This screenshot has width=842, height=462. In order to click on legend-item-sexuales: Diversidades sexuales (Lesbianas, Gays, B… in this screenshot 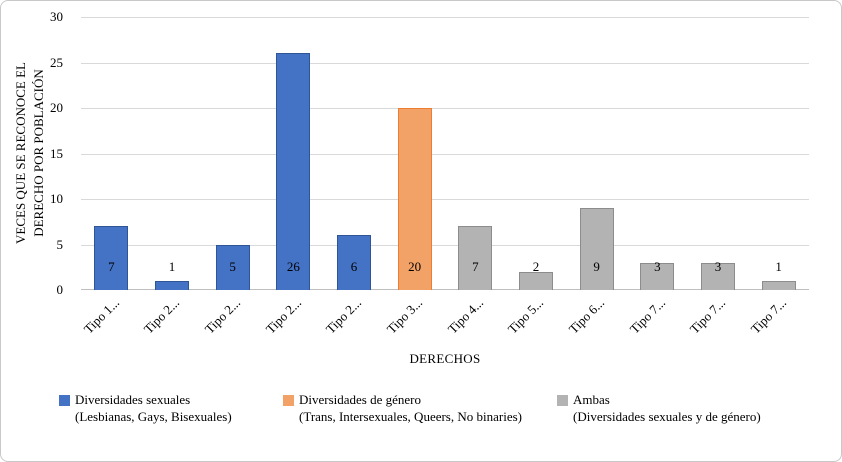, I will do `click(145, 408)`.